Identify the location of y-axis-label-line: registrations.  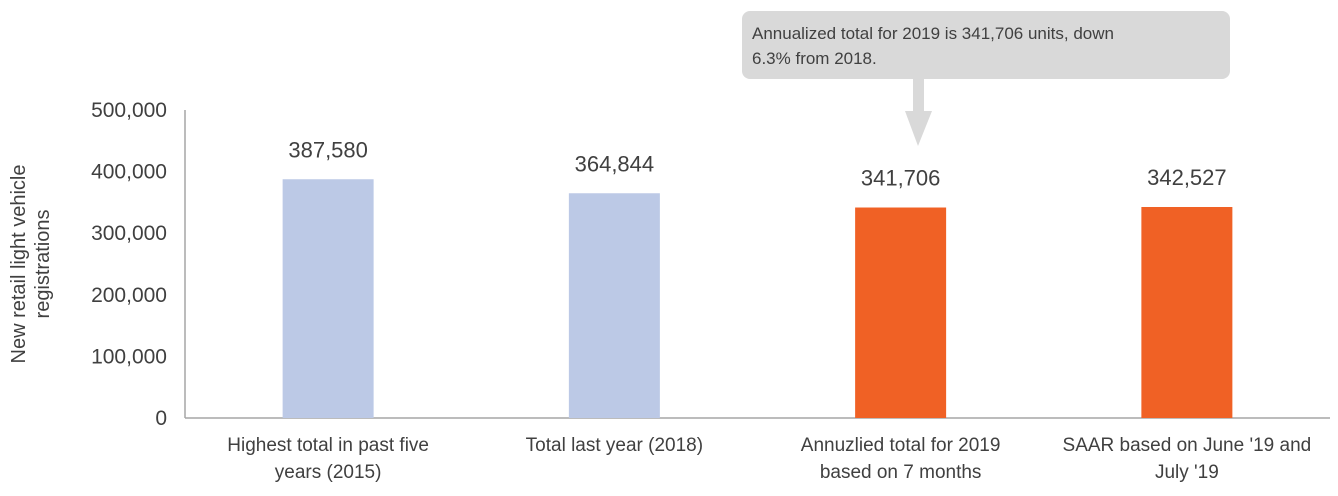
(43, 264).